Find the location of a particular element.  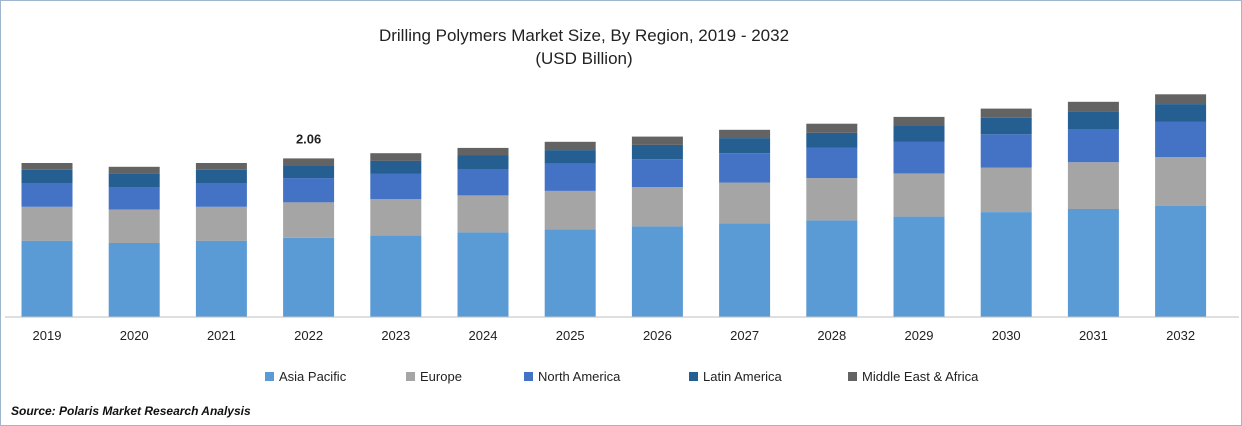

x-tick-label-2031: 2031 is located at coordinates (1093, 335).